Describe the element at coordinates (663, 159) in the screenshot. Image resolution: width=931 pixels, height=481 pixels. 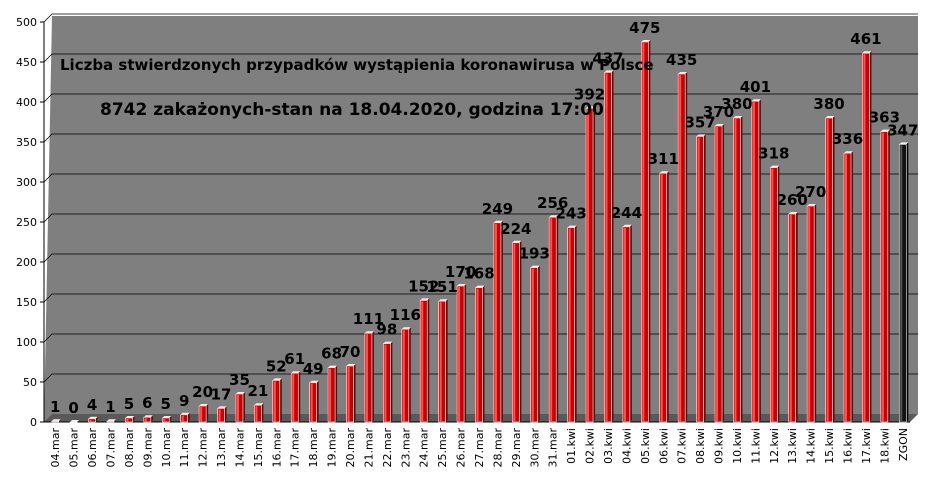
I see `data-label: 311` at that location.